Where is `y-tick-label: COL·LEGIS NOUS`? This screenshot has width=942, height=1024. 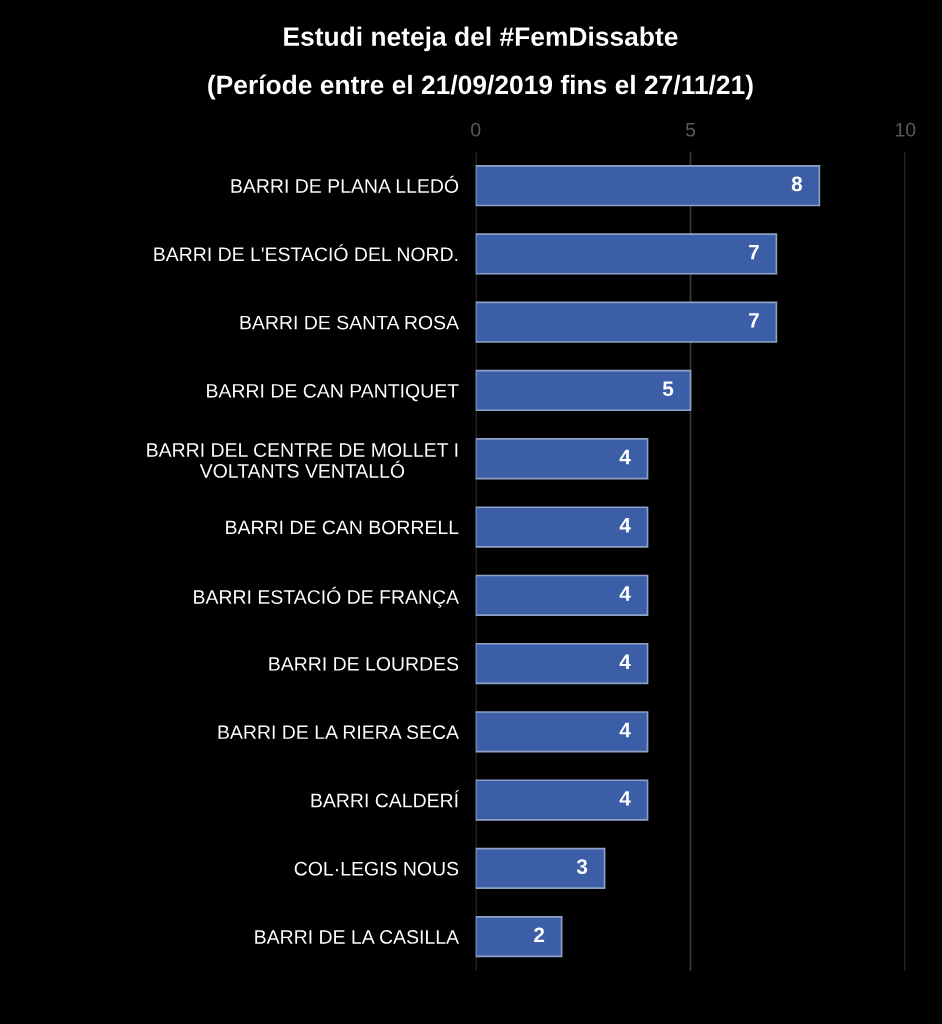
y-tick-label: COL·LEGIS NOUS is located at coordinates (376, 868).